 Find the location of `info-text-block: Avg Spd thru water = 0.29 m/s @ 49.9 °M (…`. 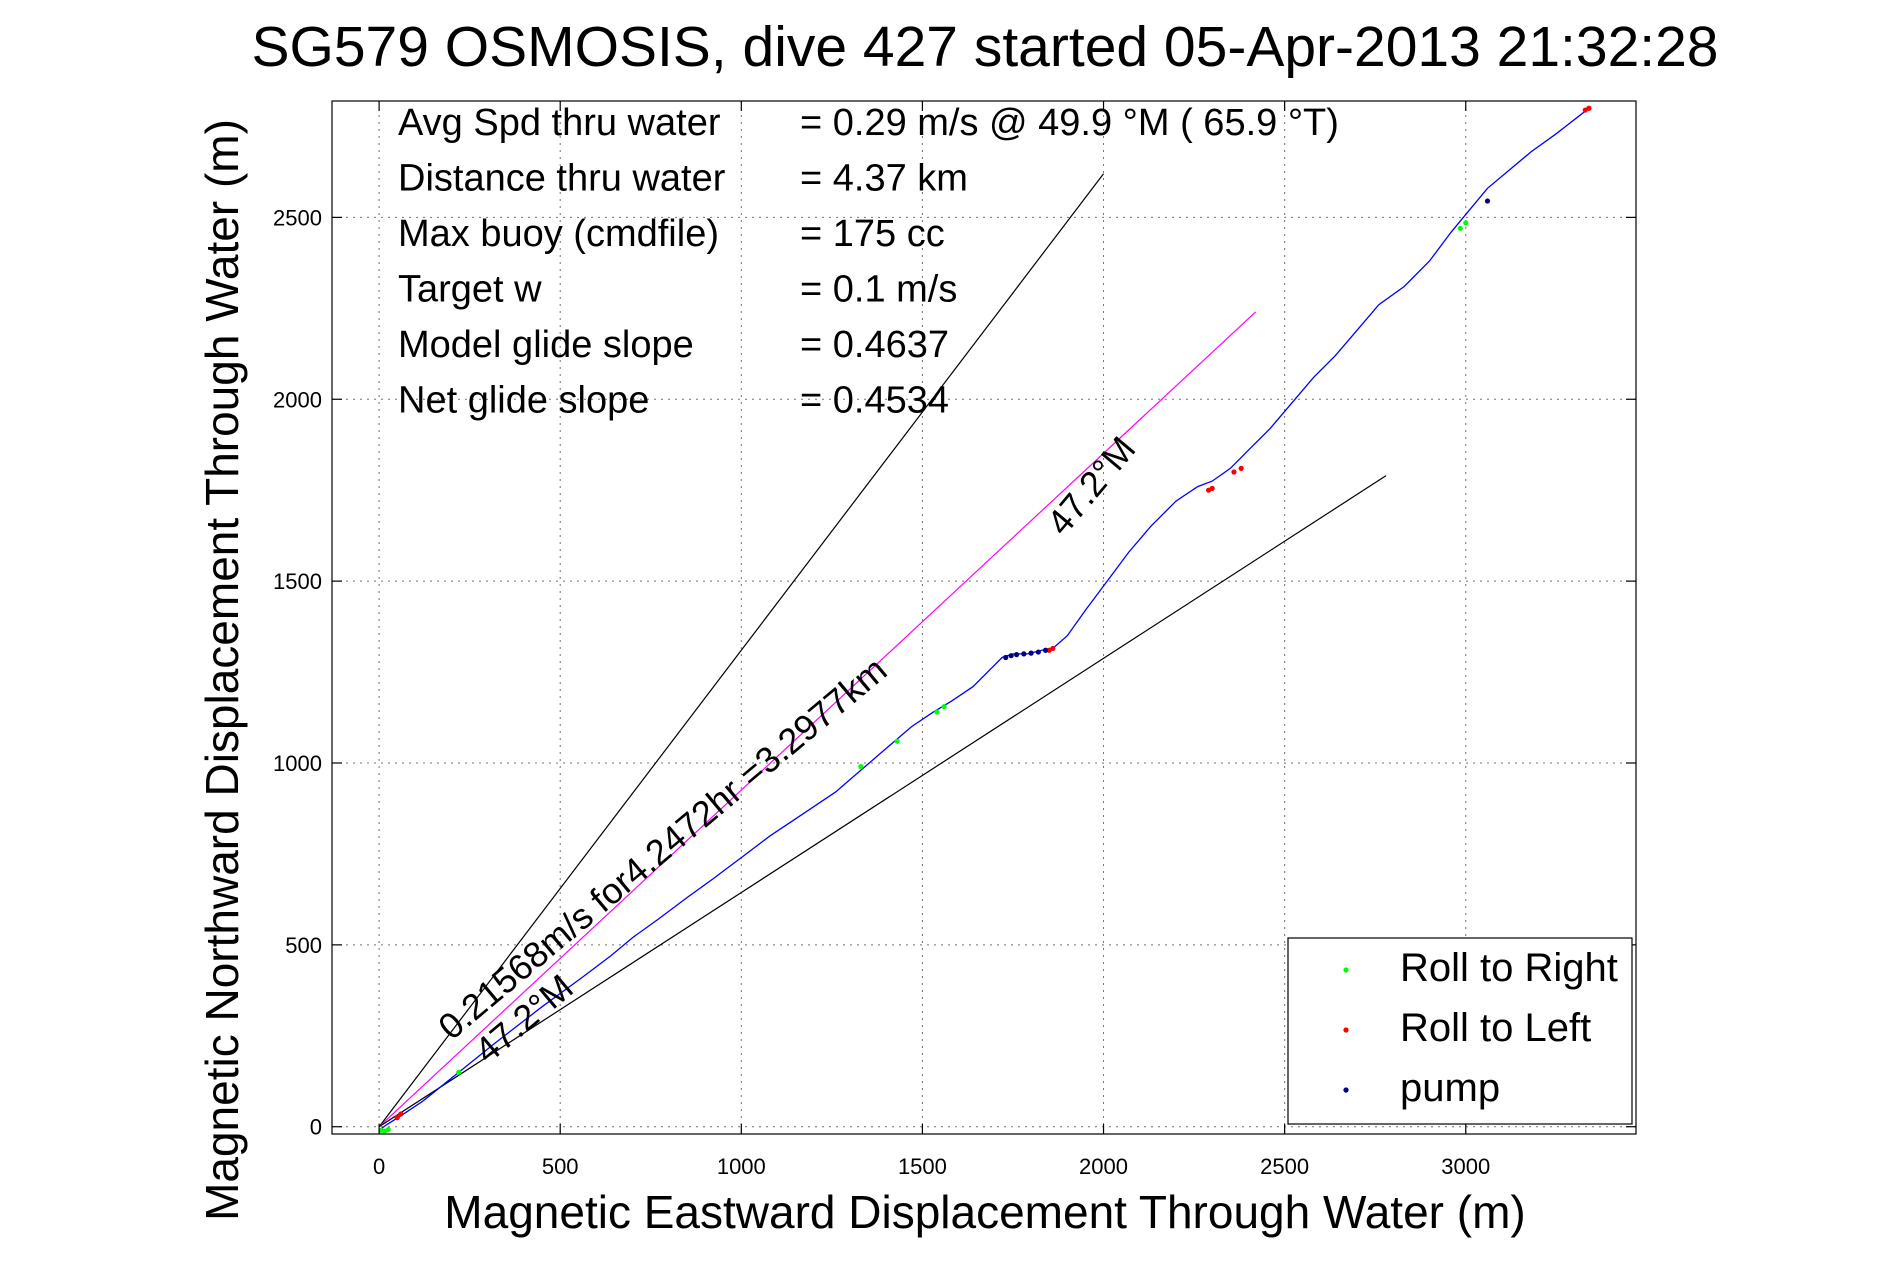

info-text-block: Avg Spd thru water = 0.29 m/s @ 49.9 °M (… is located at coordinates (868, 262).